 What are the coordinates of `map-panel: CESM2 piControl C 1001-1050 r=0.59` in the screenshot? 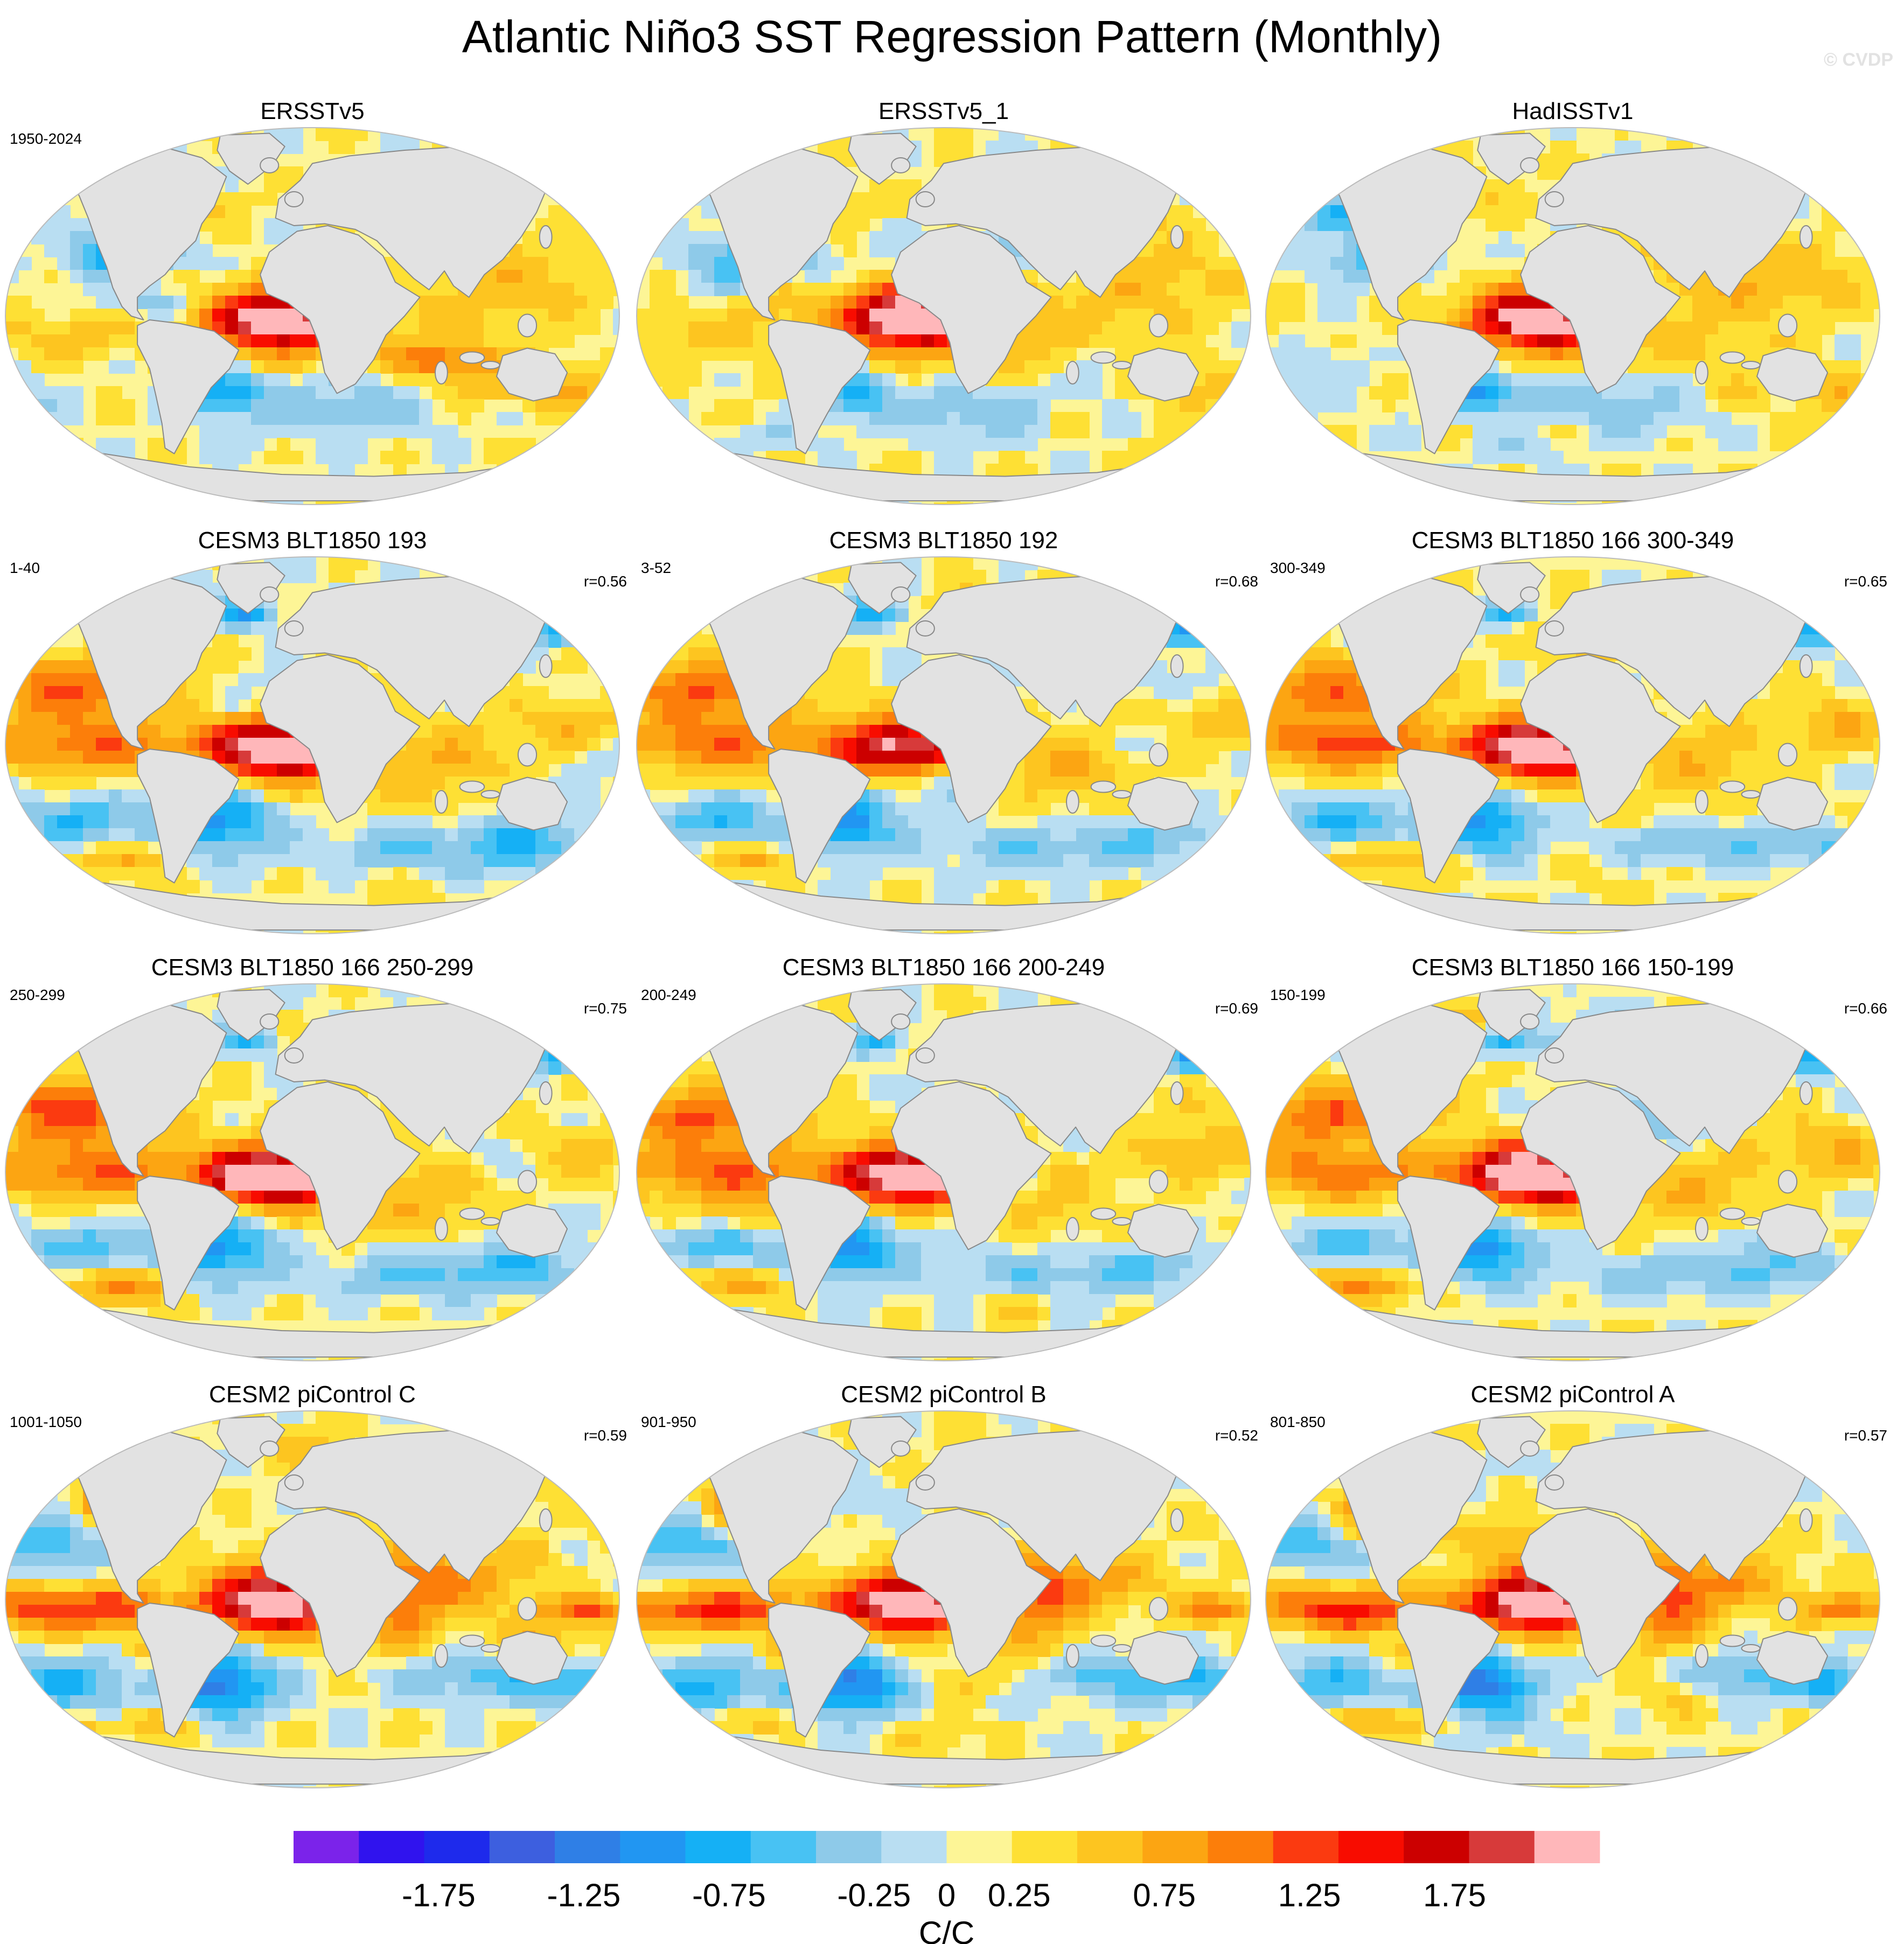 It's located at (316, 1584).